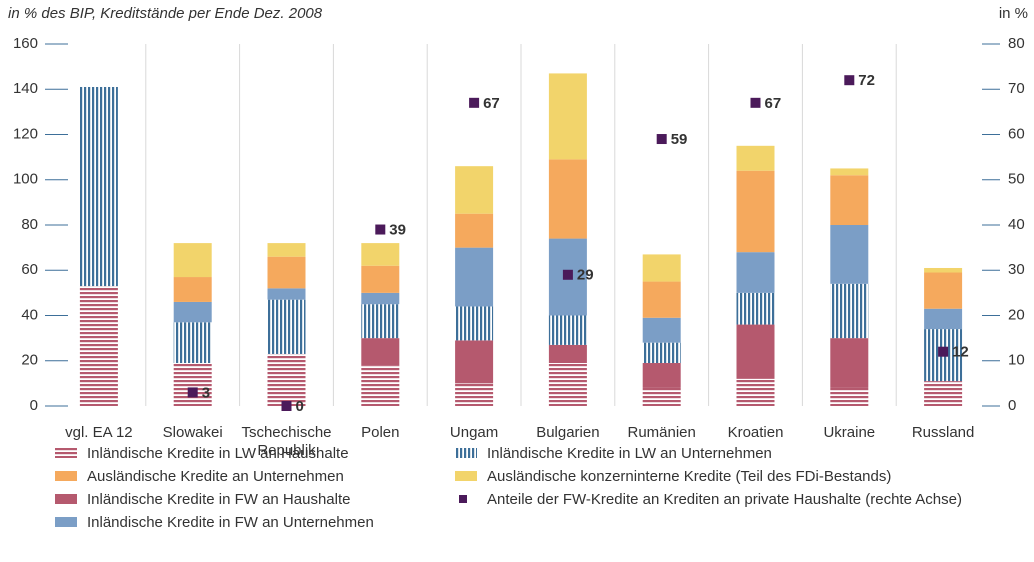 This screenshot has width=1034, height=562. I want to click on data-label: 39, so click(397, 229).